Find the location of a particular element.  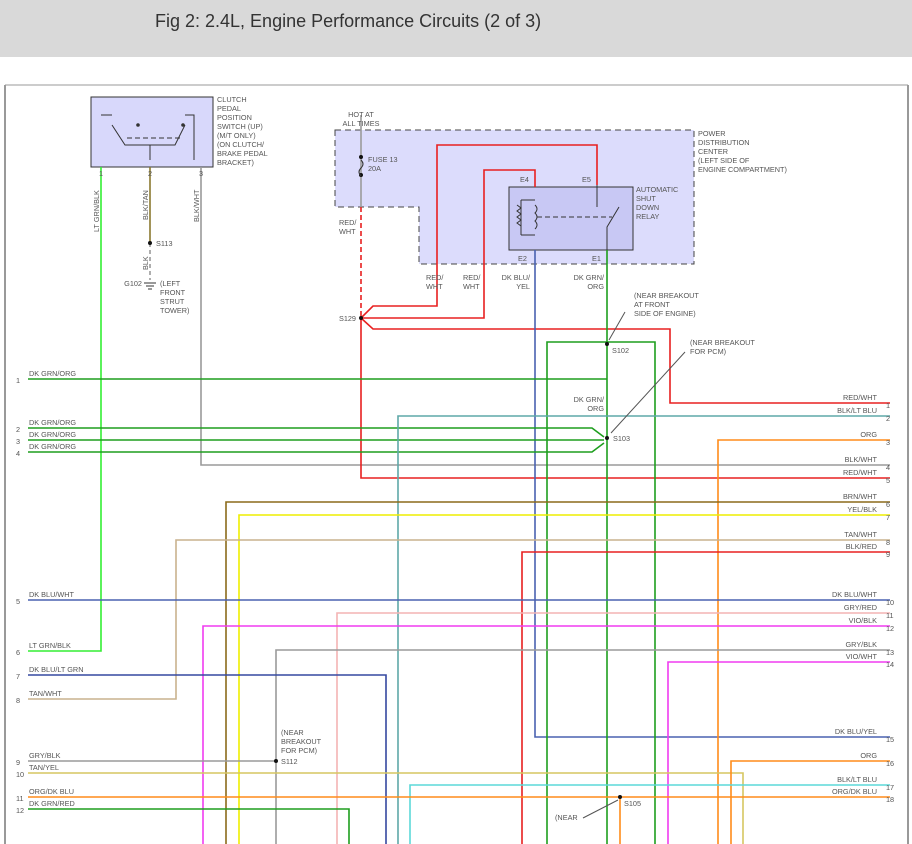

right-pin-label: RED/WHT is located at coordinates (860, 472).